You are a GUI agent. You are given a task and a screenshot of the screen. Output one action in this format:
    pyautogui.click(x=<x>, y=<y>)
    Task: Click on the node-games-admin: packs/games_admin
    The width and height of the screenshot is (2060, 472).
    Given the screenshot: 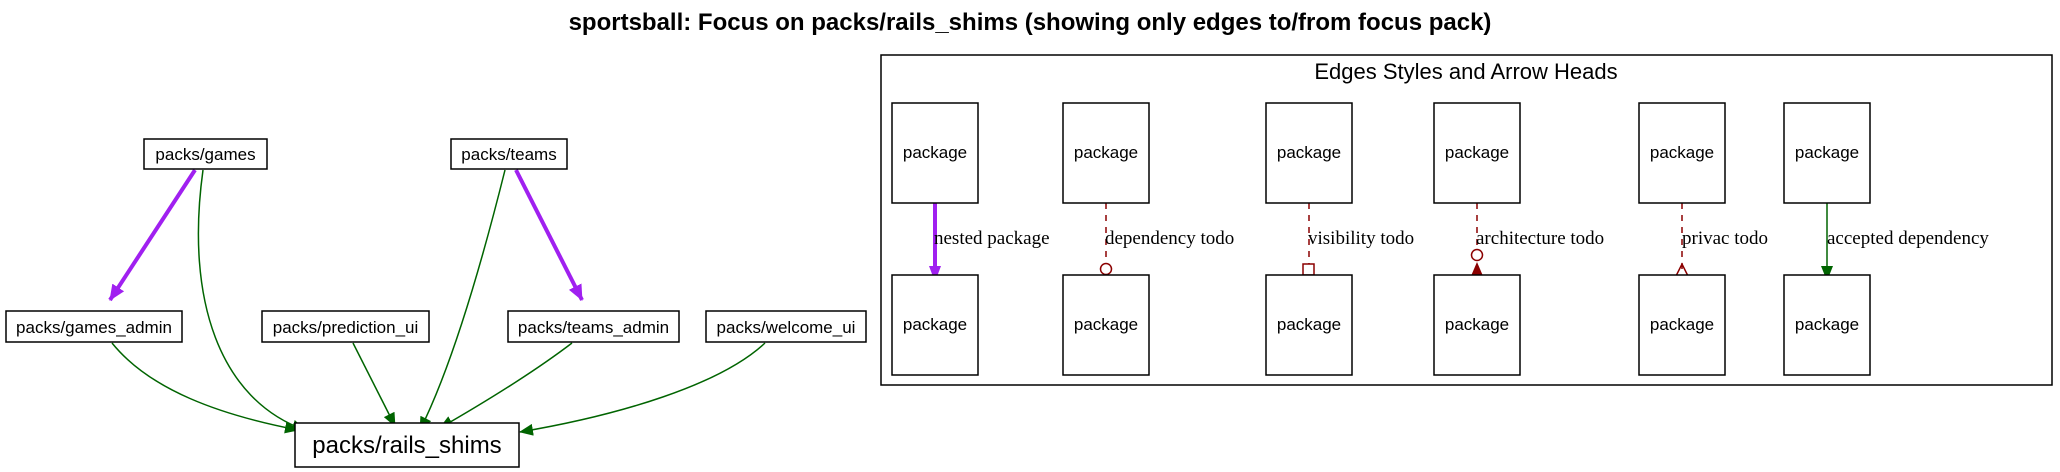 What is the action you would take?
    pyautogui.click(x=94, y=326)
    